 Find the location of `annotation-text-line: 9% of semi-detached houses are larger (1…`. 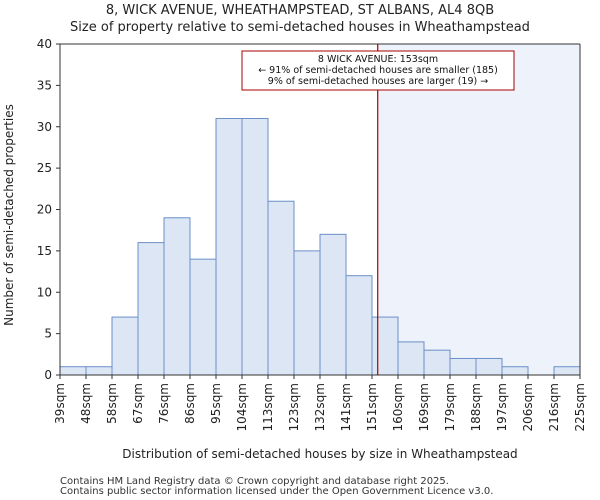

annotation-text-line: 9% of semi-detached houses are larger (1… is located at coordinates (378, 81).